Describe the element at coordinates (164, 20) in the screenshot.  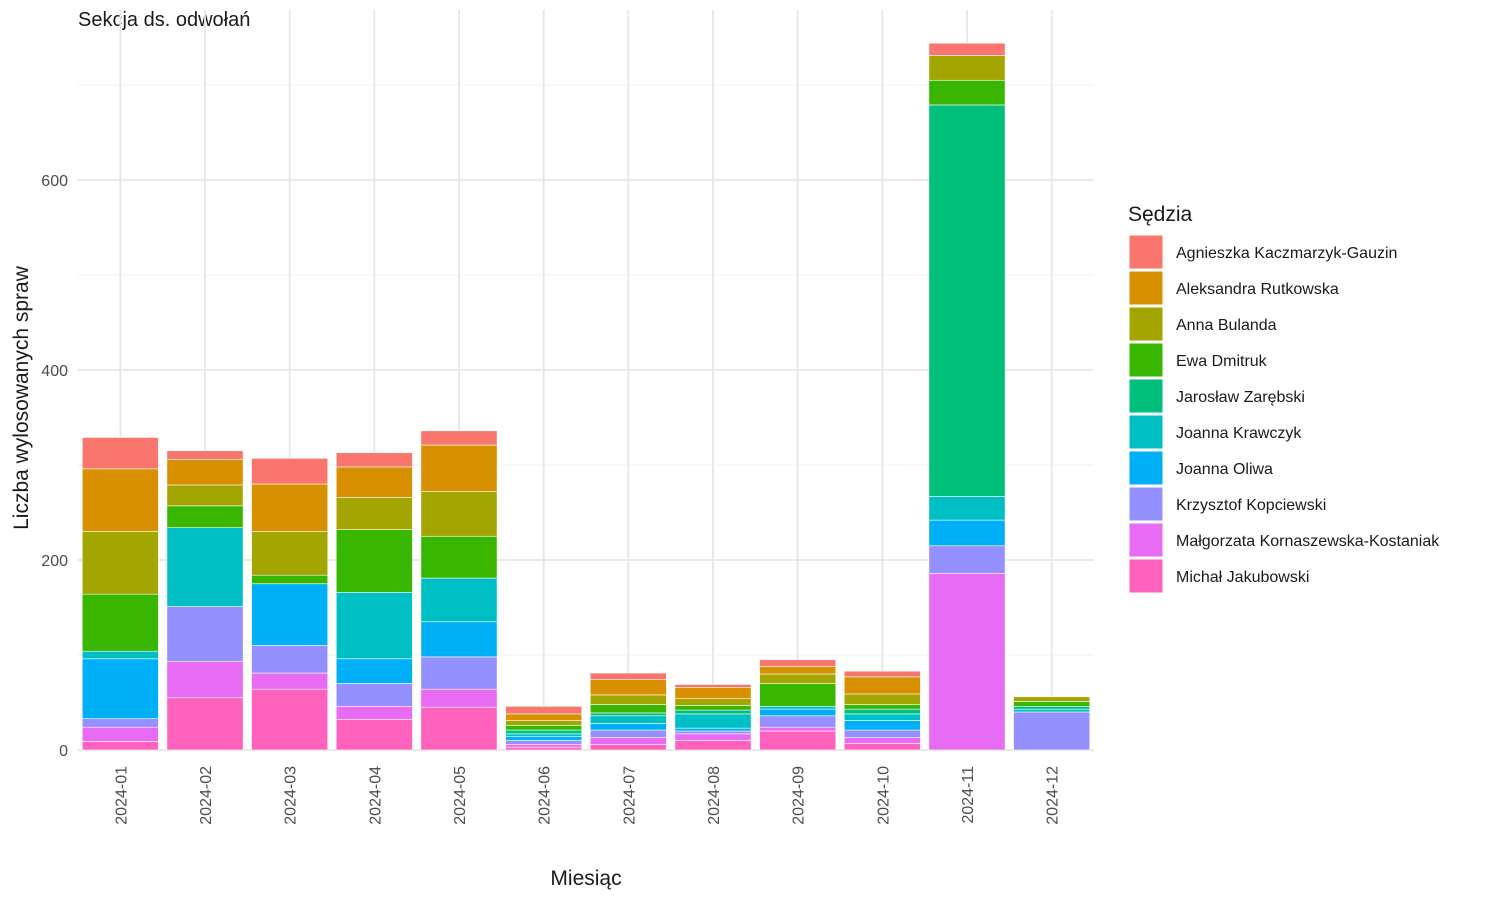
I see `chart-title: Sekcja ds. odwołań` at that location.